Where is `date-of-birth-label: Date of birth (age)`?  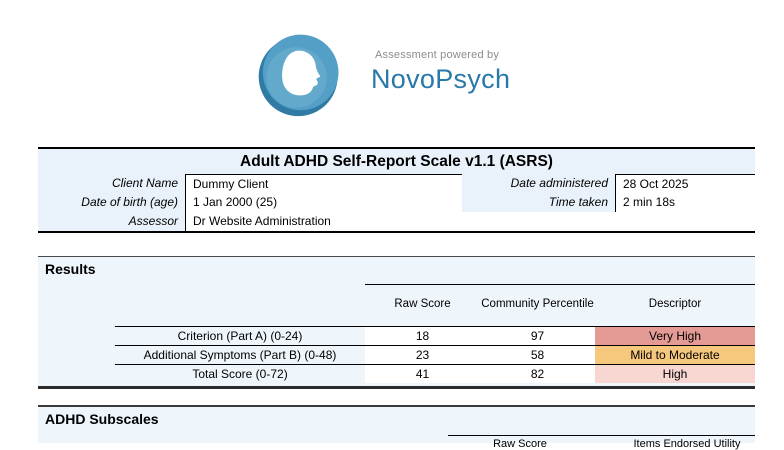
date-of-birth-label: Date of birth (age) is located at coordinates (111, 202).